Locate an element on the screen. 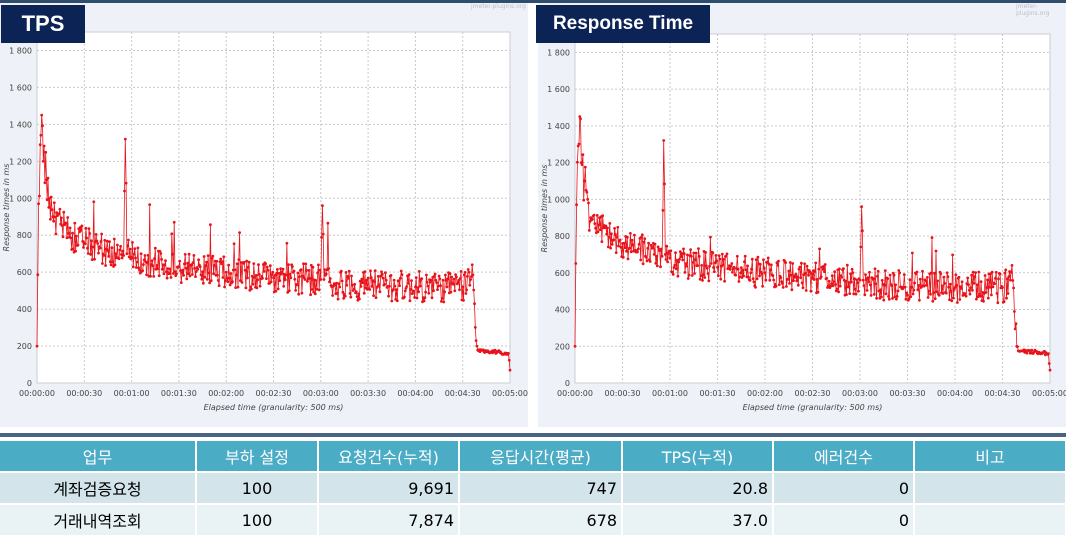  top-border-line is located at coordinates (533, 1).